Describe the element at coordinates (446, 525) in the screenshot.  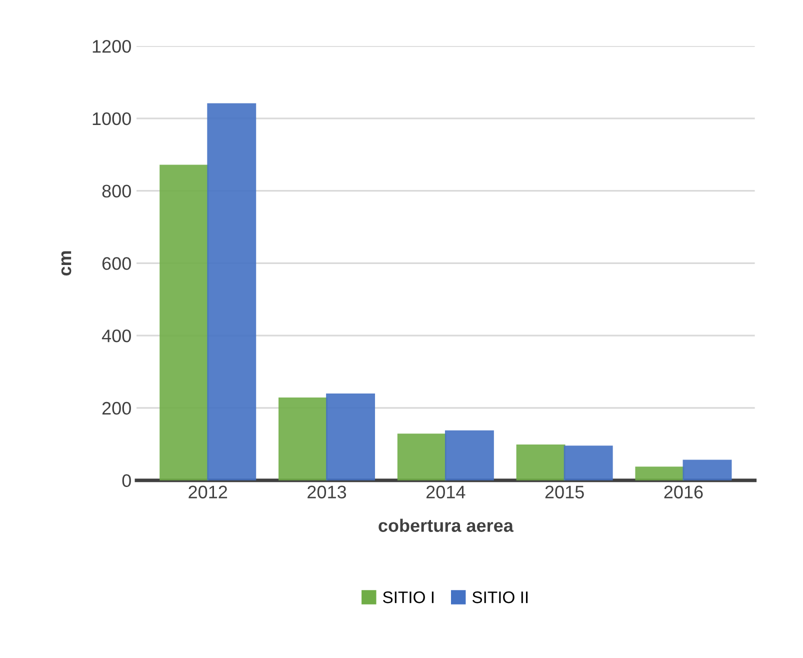
I see `x-axis-title: cobertura aerea` at that location.